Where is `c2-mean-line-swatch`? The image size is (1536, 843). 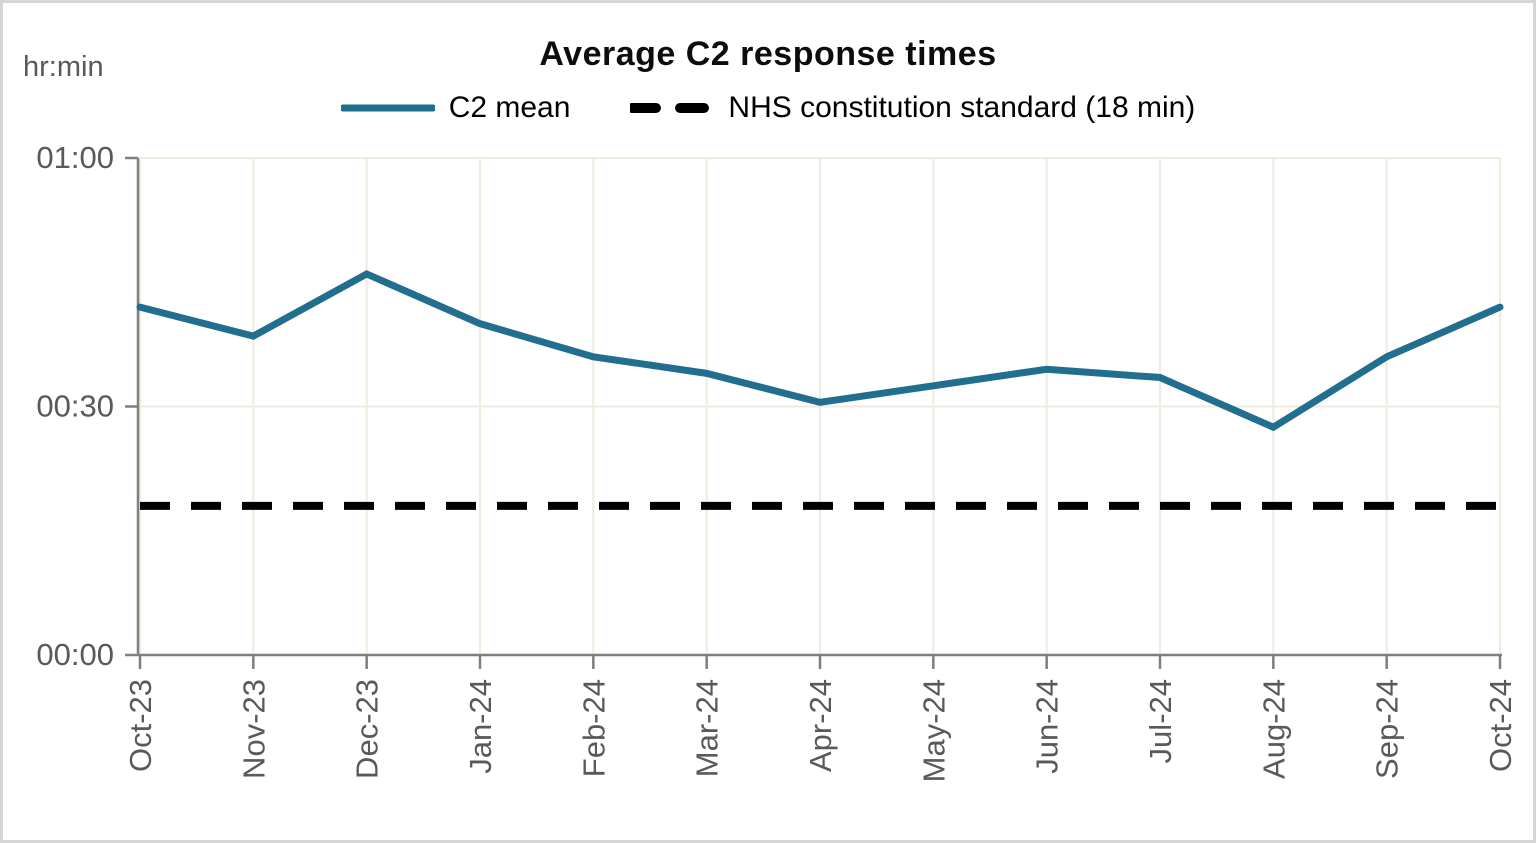
c2-mean-line-swatch is located at coordinates (387, 108).